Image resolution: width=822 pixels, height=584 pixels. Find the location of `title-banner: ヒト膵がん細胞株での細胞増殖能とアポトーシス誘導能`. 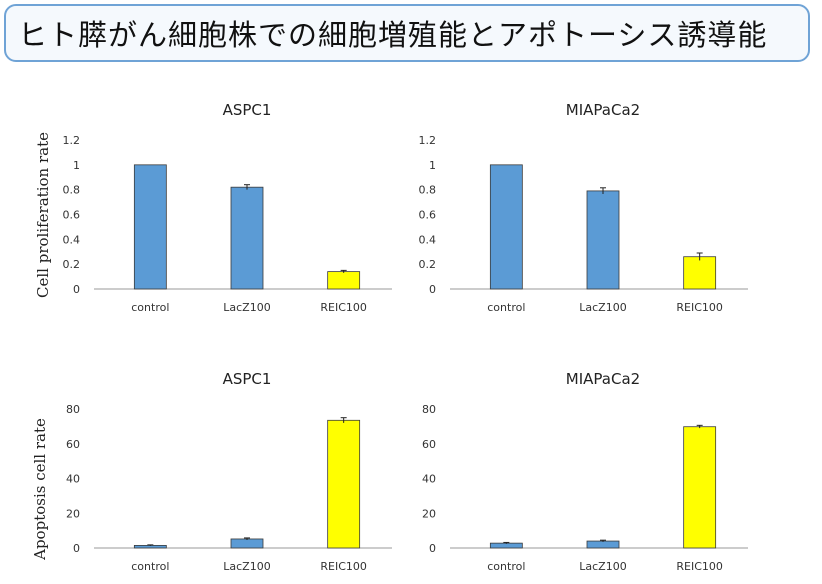

title-banner: ヒト膵がん細胞株での細胞増殖能とアポトーシス誘導能 is located at coordinates (407, 33).